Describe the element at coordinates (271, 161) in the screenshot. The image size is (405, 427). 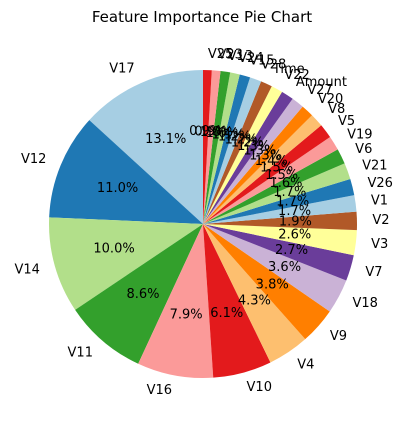
I see `pct-v8: 1.4%` at that location.